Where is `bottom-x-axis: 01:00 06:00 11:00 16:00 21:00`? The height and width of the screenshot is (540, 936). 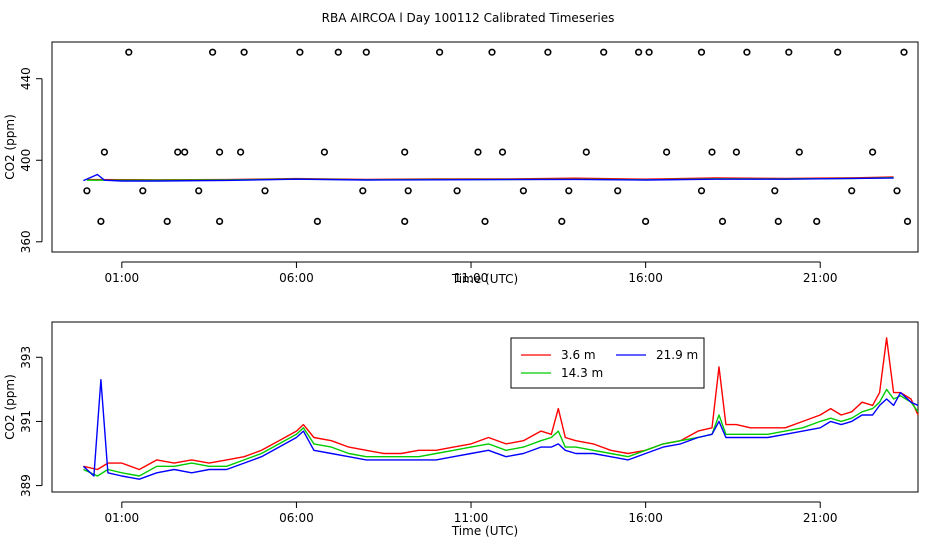 bottom-x-axis: 01:00 06:00 11:00 16:00 21:00 is located at coordinates (471, 513).